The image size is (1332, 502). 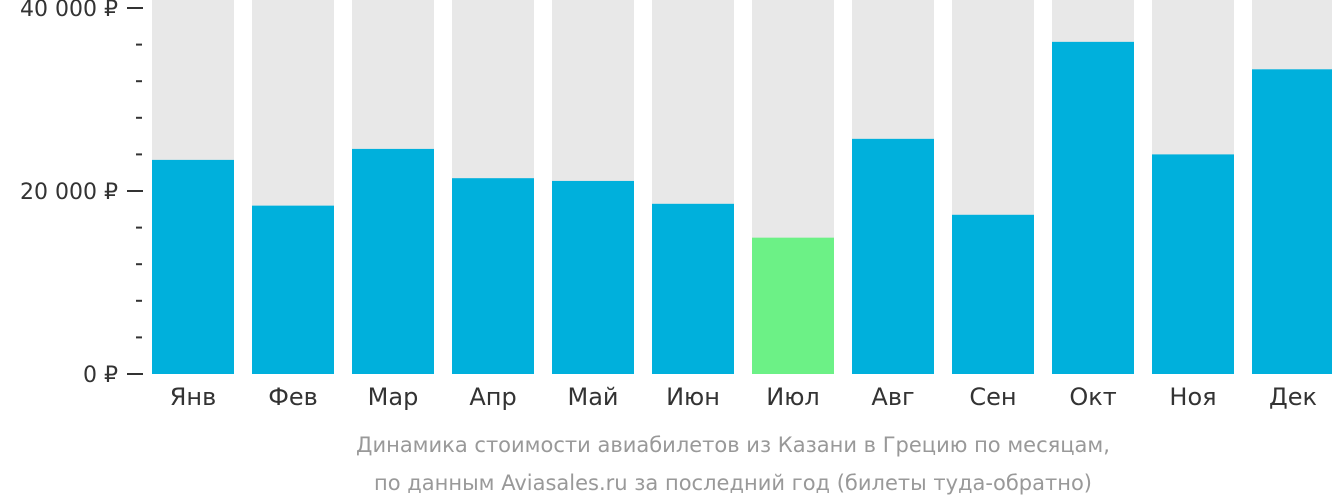 What do you see at coordinates (793, 397) in the screenshot?
I see `x-tick-label-6: Июл` at bounding box center [793, 397].